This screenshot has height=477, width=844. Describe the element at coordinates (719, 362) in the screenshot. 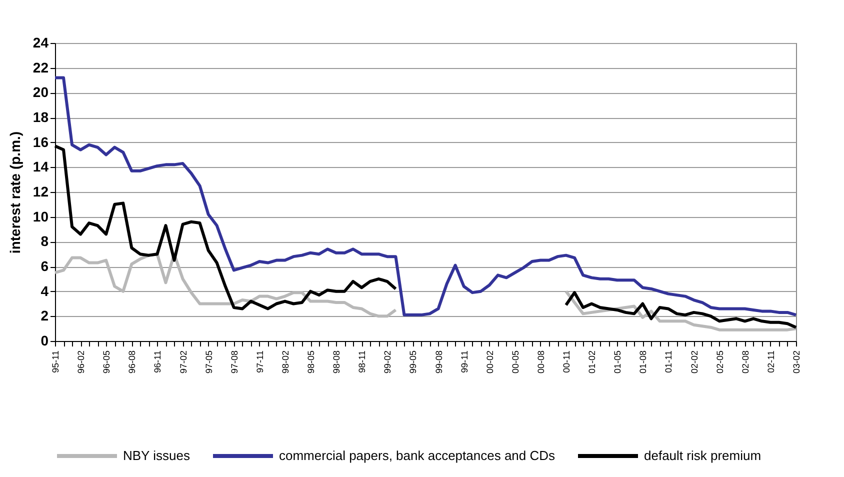

I see `x-tick-label: 02-05` at that location.